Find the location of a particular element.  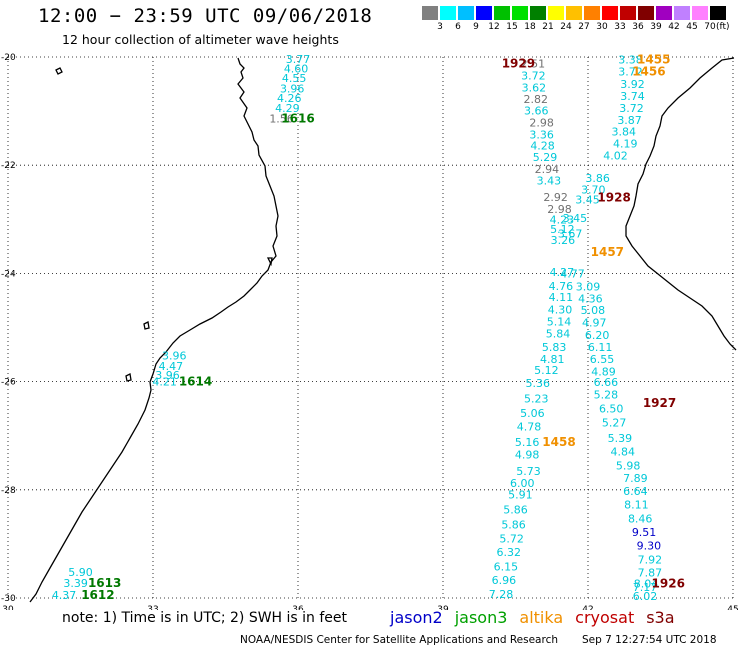

wave-height-value: 4.30 is located at coordinates (560, 310).